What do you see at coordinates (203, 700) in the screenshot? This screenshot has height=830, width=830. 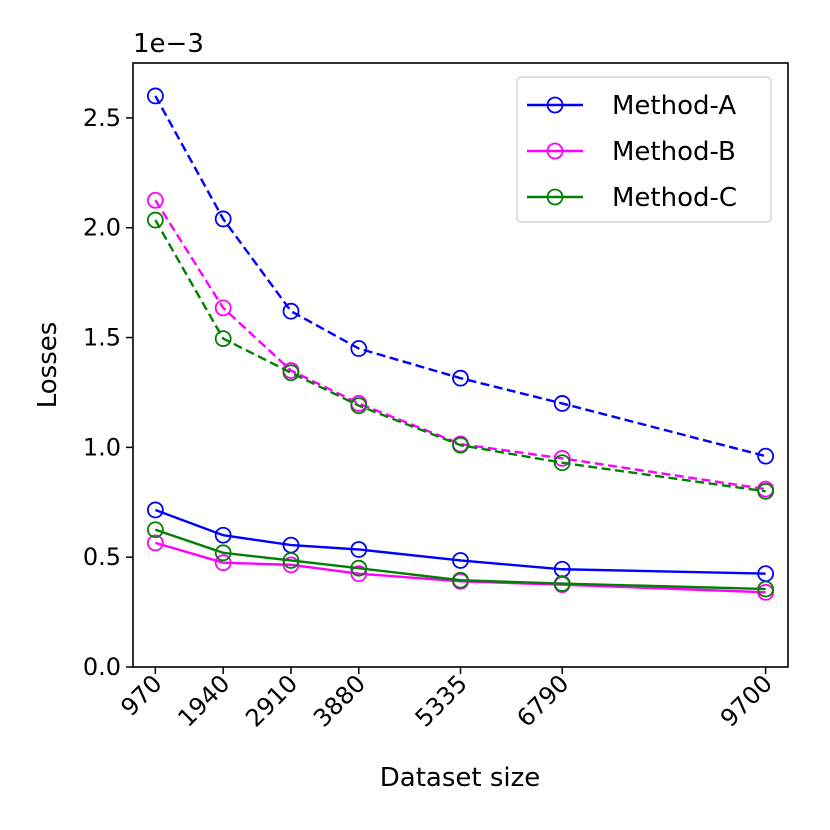 I see `x-tick-label: 1940` at bounding box center [203, 700].